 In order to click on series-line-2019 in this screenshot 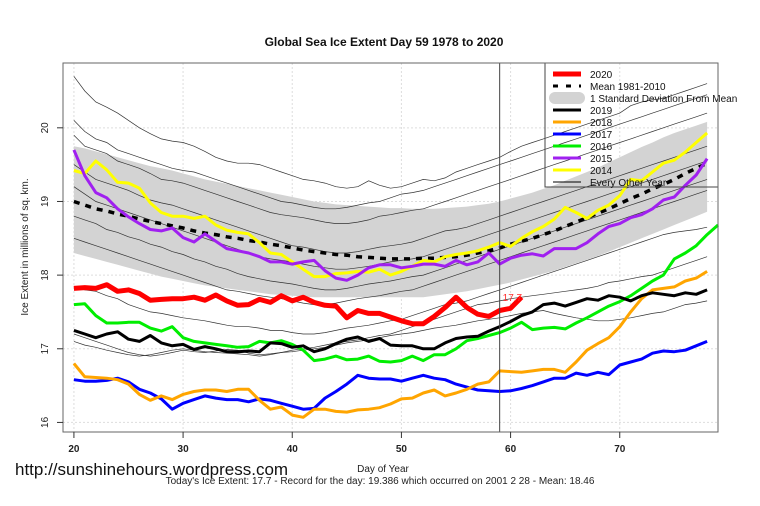, I will do `click(390, 321)`.